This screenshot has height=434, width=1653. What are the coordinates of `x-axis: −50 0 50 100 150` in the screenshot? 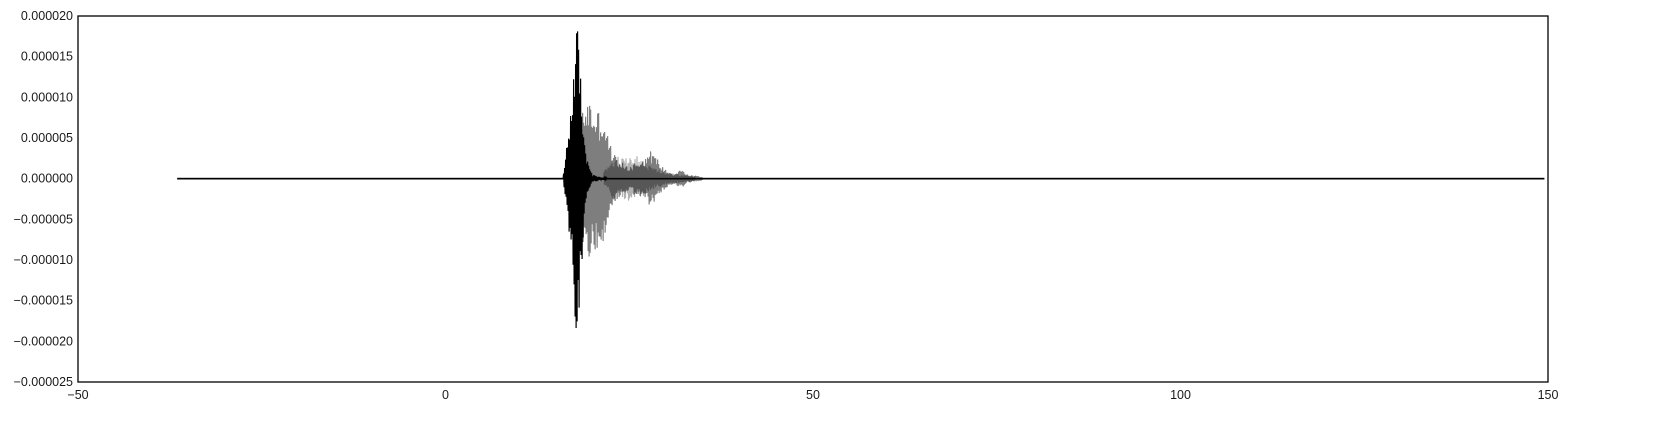 It's located at (812, 395).